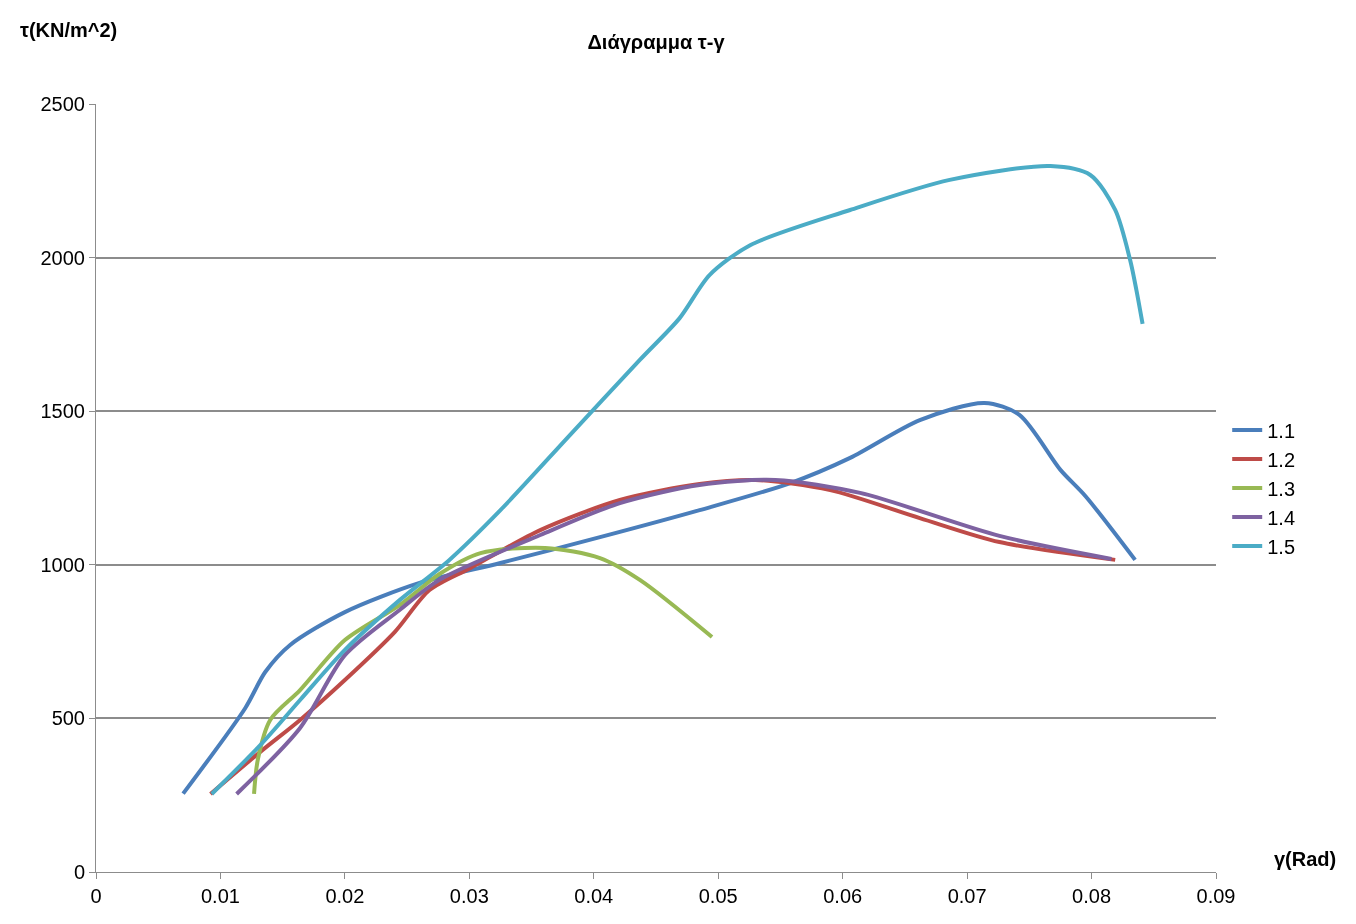 Image resolution: width=1356 pixels, height=924 pixels. I want to click on y-tick-label: 0, so click(79, 872).